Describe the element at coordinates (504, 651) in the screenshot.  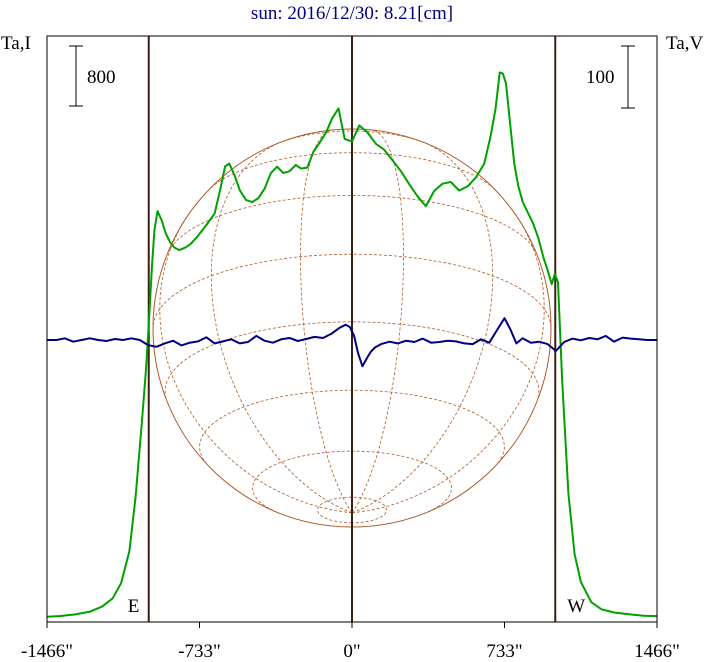
I see `x-tick-label: 733"` at that location.